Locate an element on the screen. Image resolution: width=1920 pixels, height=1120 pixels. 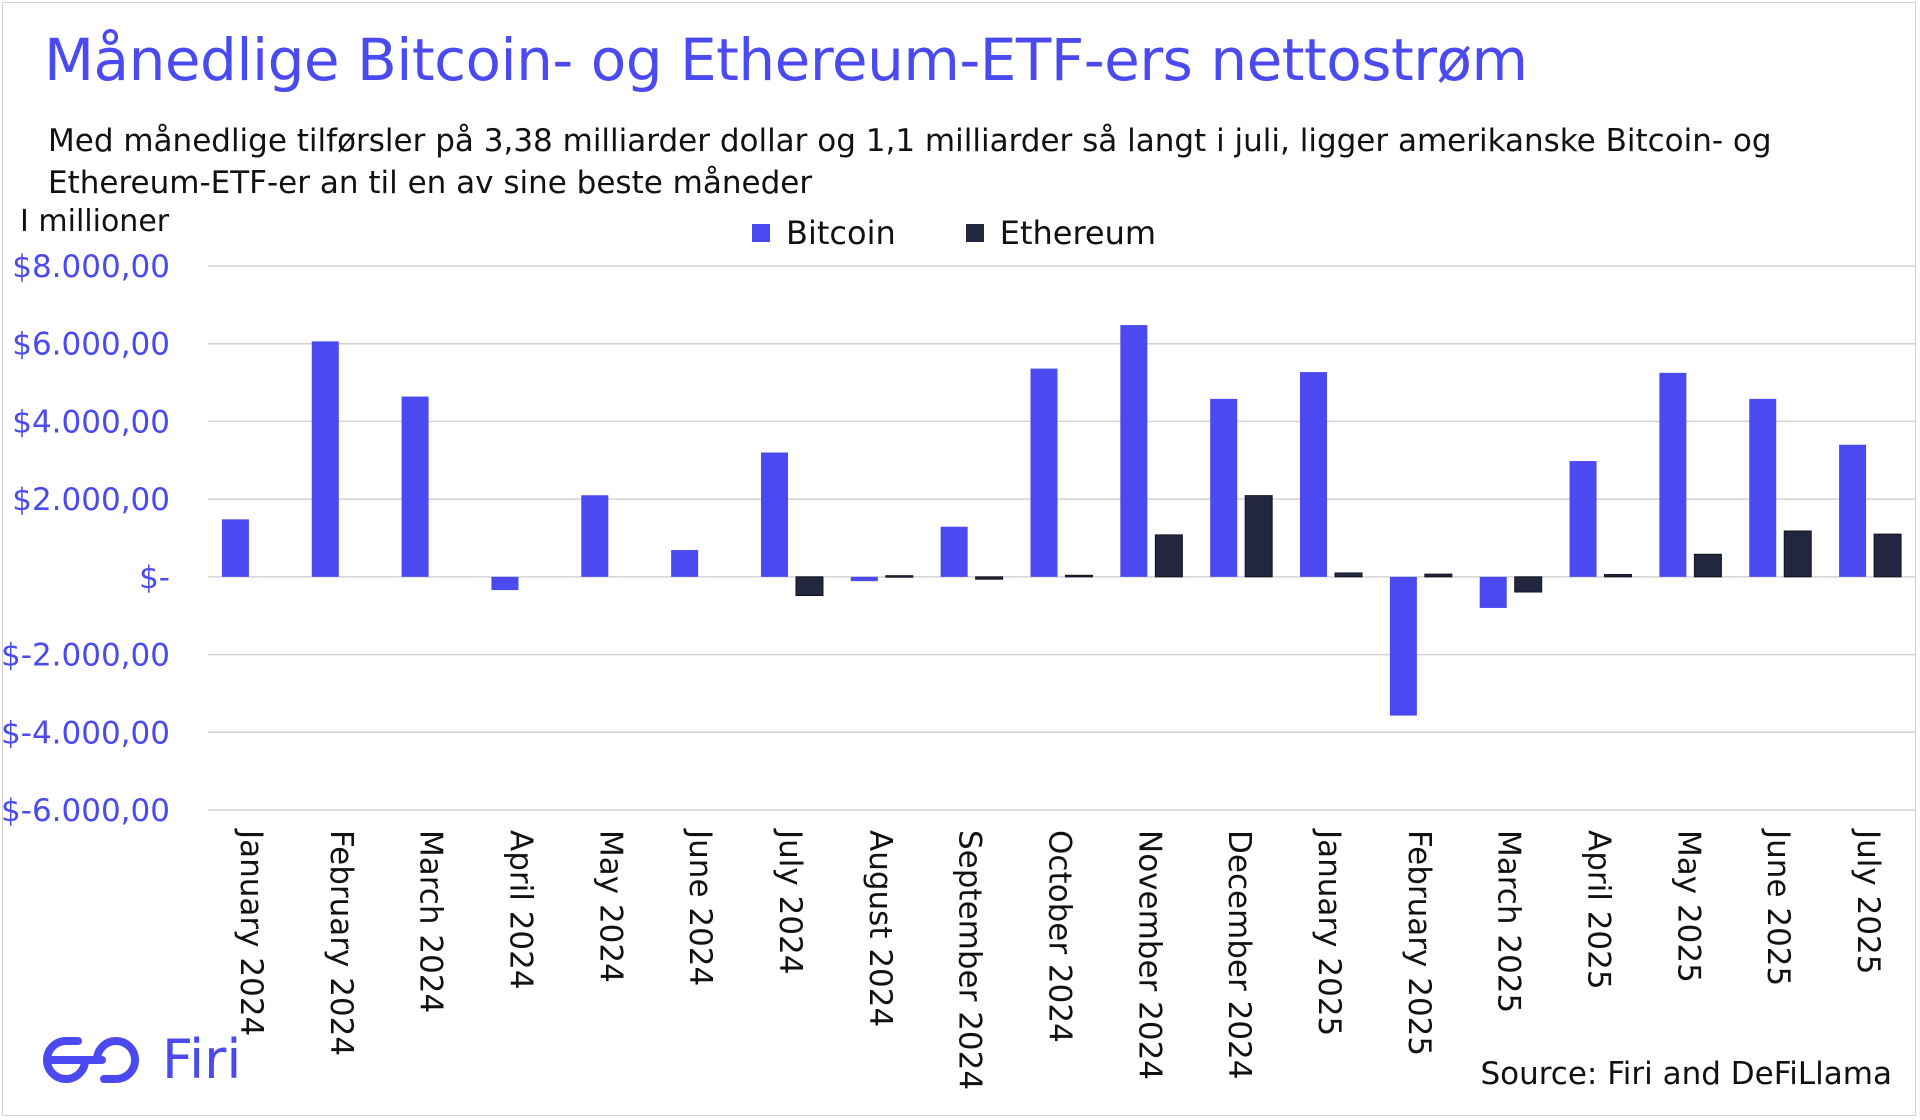
x-category-label: May 2025 is located at coordinates (1688, 906).